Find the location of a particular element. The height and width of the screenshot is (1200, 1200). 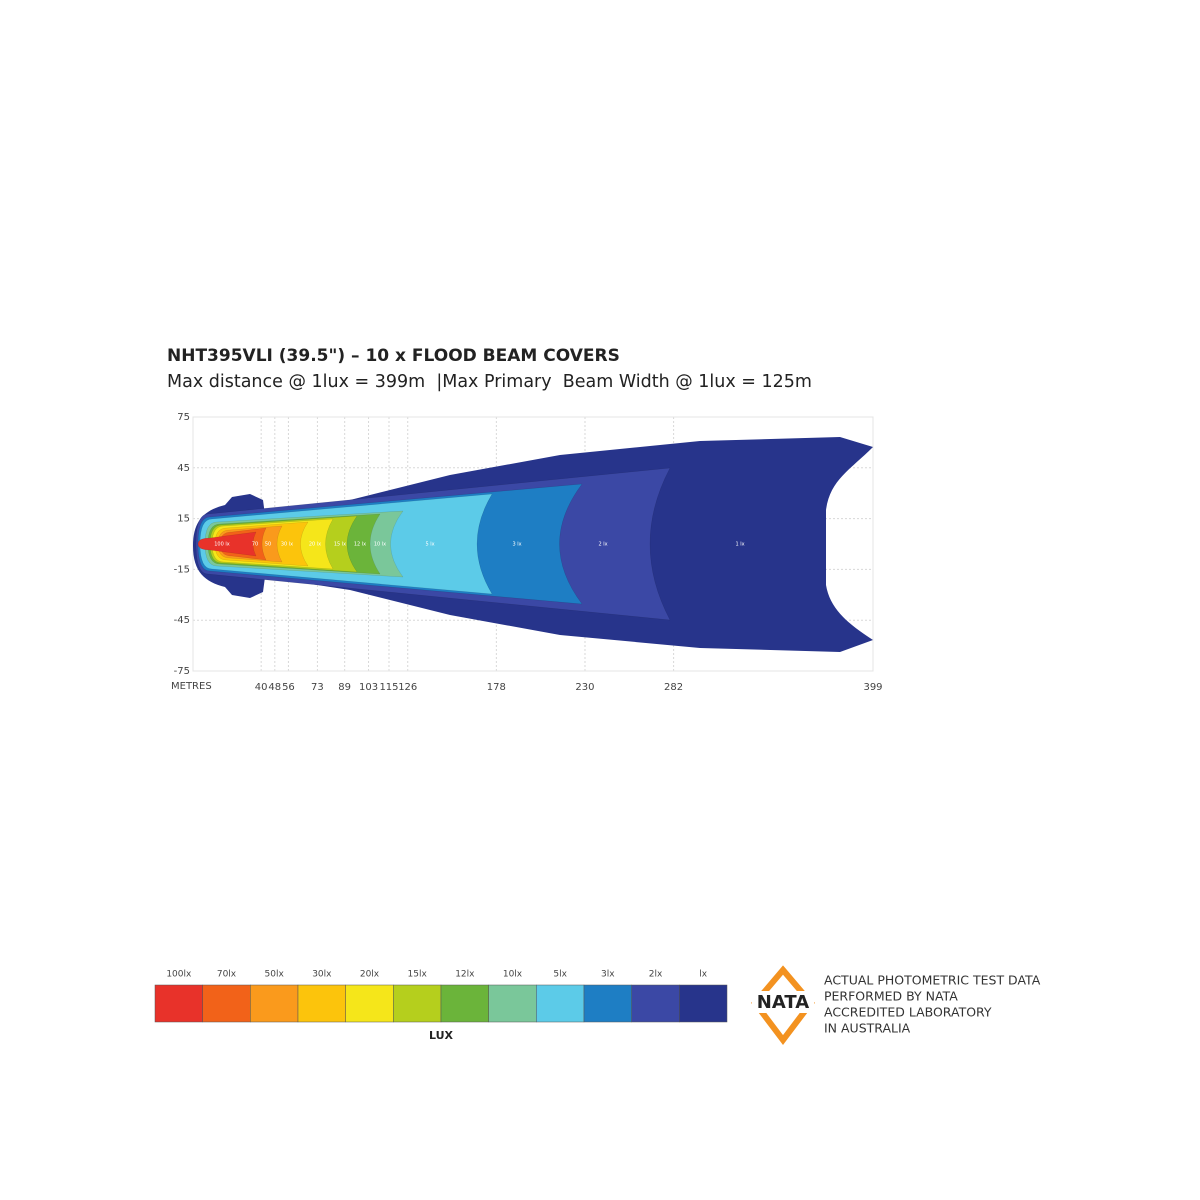

legend-title: LUX is located at coordinates (441, 1035).